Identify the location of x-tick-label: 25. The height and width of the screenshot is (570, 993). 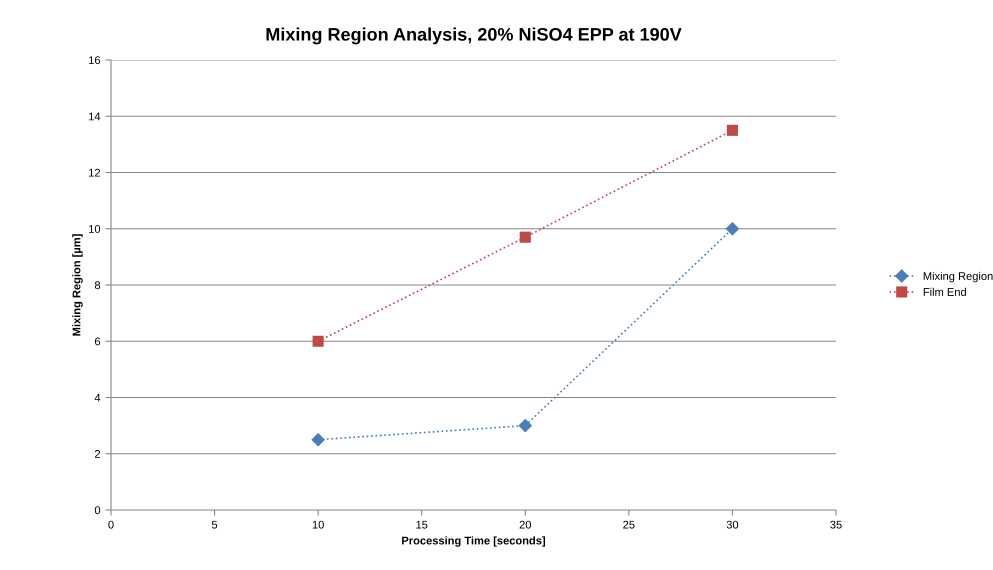
(629, 524).